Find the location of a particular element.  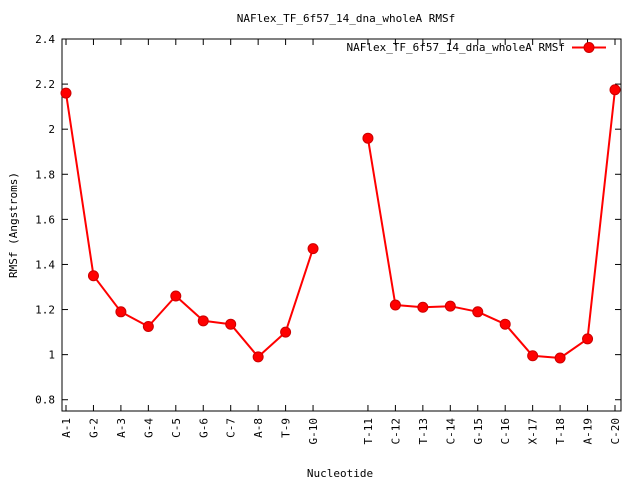

x-tick-label: G-2 is located at coordinates (93, 428).